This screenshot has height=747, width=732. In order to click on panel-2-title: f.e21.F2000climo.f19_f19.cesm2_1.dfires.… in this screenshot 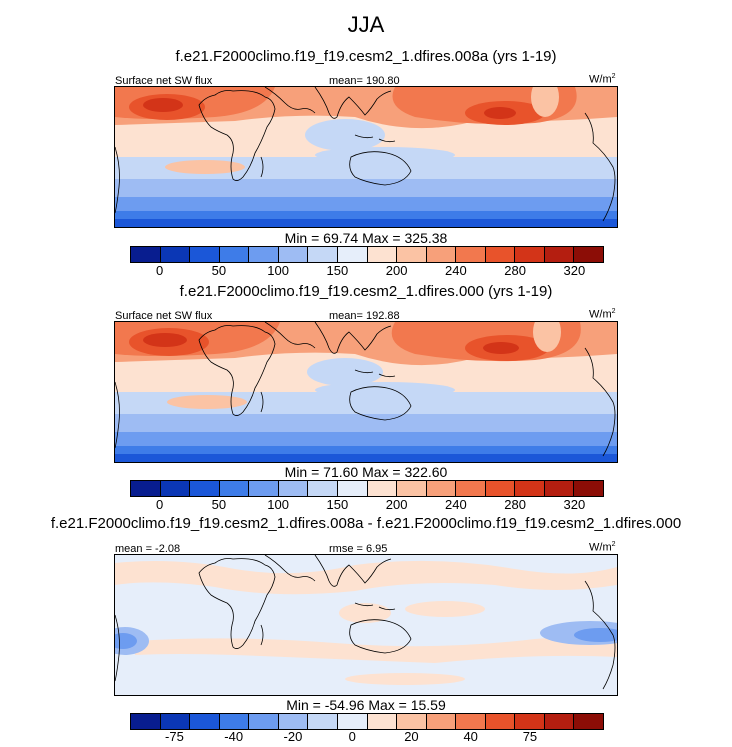, I will do `click(366, 291)`.